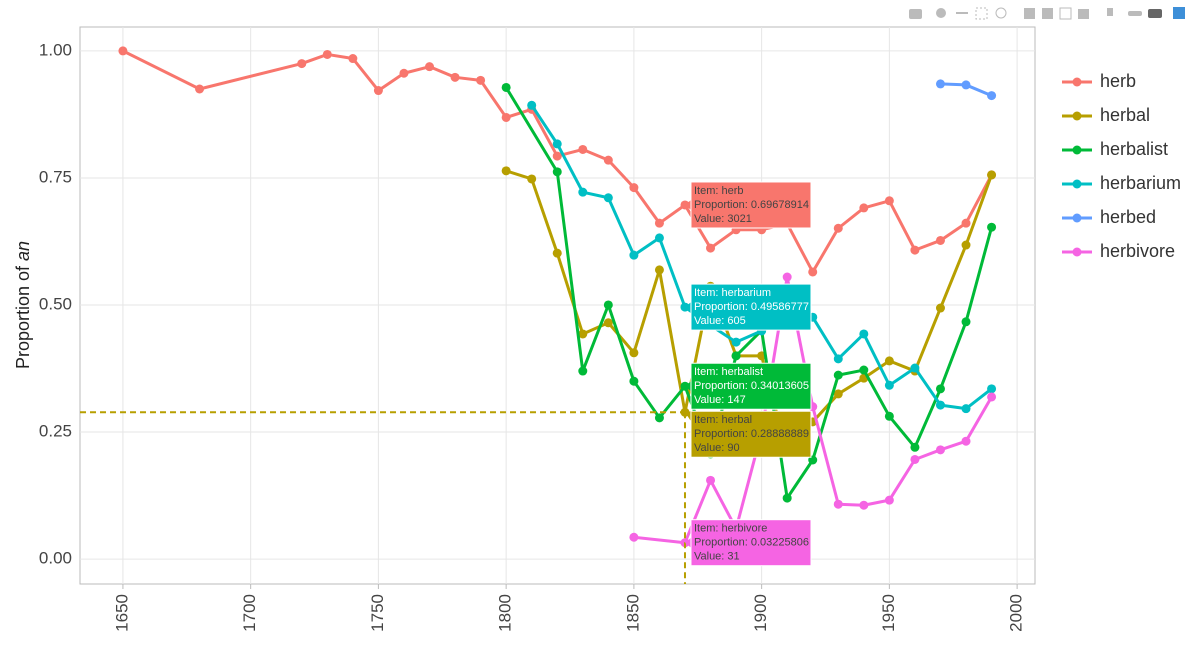 This screenshot has width=1189, height=648. I want to click on legend-label: herbalist, so click(1134, 149).